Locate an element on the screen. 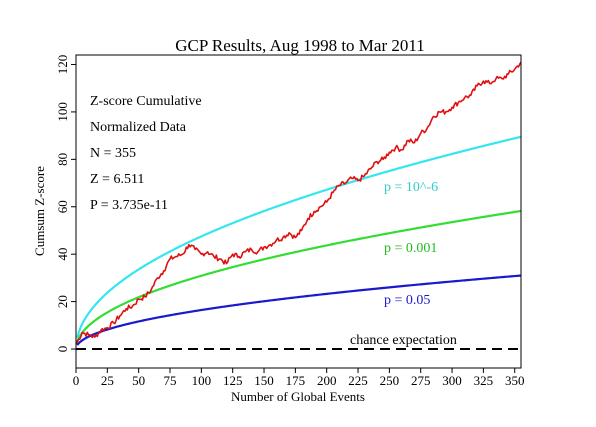 This screenshot has width=596, height=427. series-label-p-005: p = 0.05 is located at coordinates (407, 300).